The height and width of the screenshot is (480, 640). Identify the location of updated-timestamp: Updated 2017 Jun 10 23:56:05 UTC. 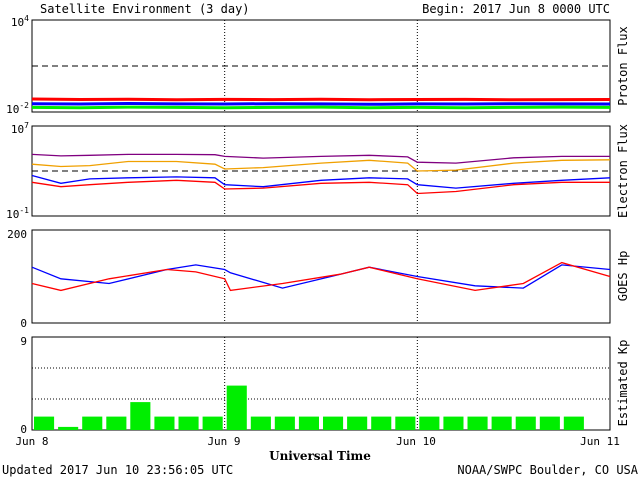
(117, 470).